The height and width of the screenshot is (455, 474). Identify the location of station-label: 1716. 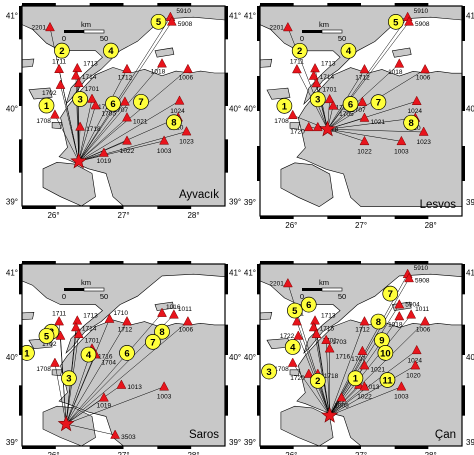
(343, 107).